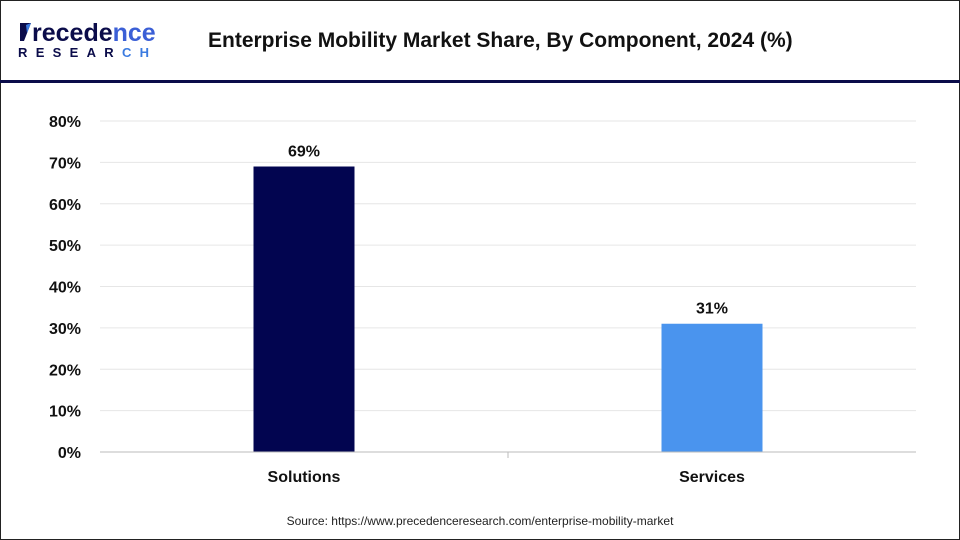  I want to click on logo: recedence RESEARCH, so click(87, 40).